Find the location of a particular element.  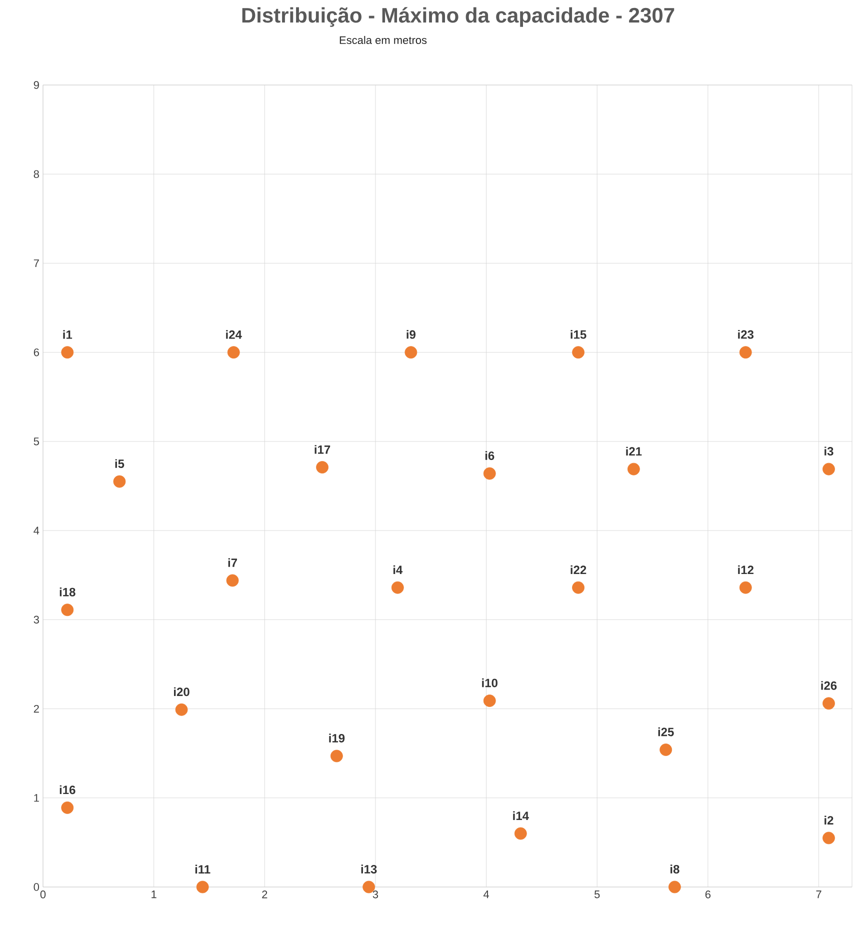

annotation: i18 is located at coordinates (68, 592).